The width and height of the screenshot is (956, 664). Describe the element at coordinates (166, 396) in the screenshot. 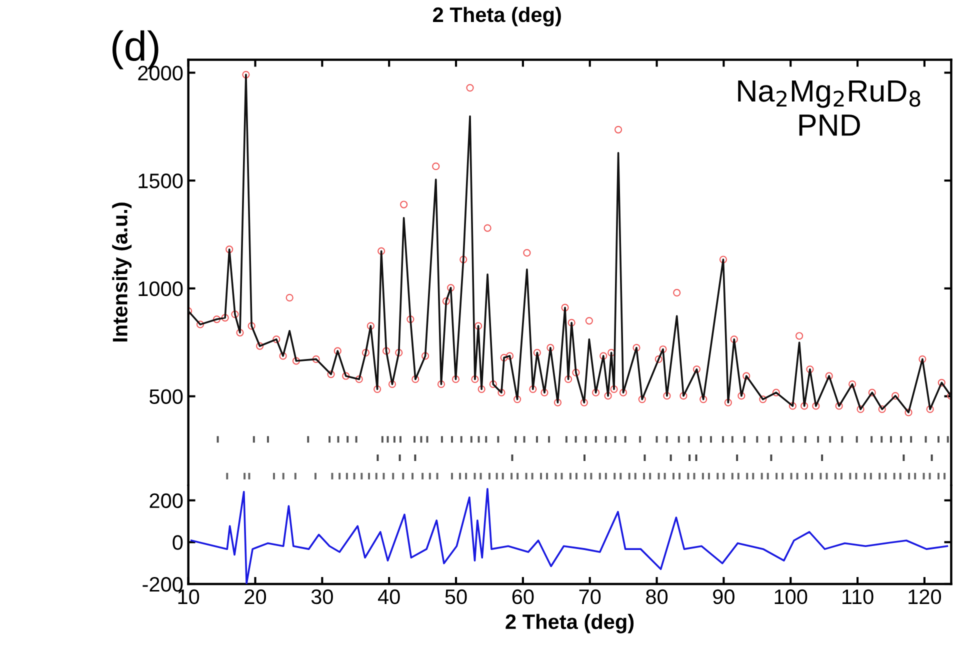

I see `y-tick-label: 500` at that location.